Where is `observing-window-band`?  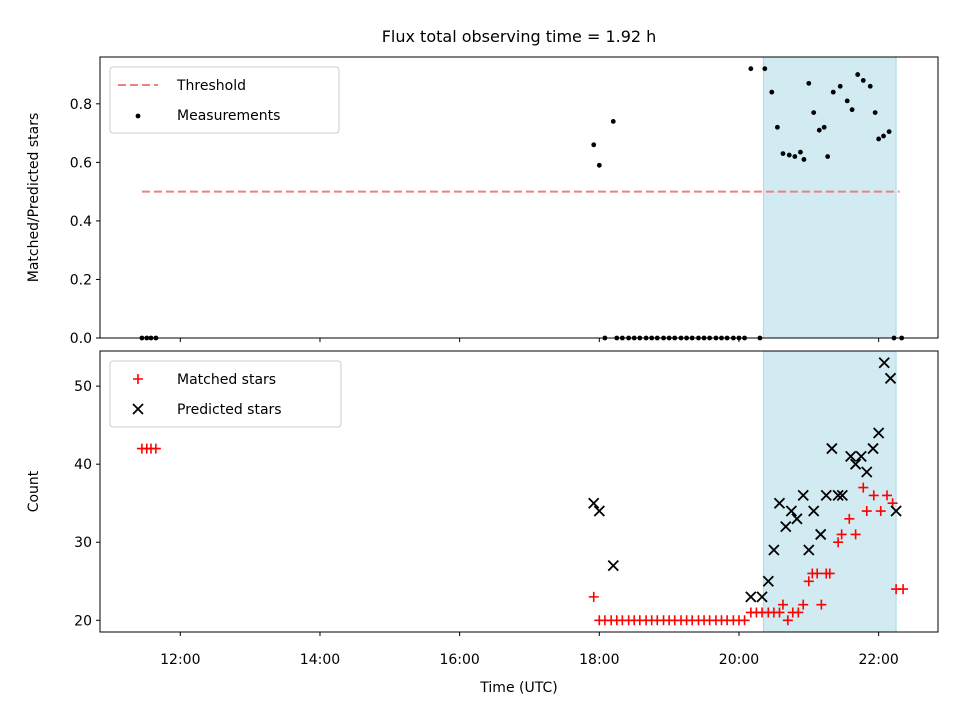 observing-window-band is located at coordinates (829, 197).